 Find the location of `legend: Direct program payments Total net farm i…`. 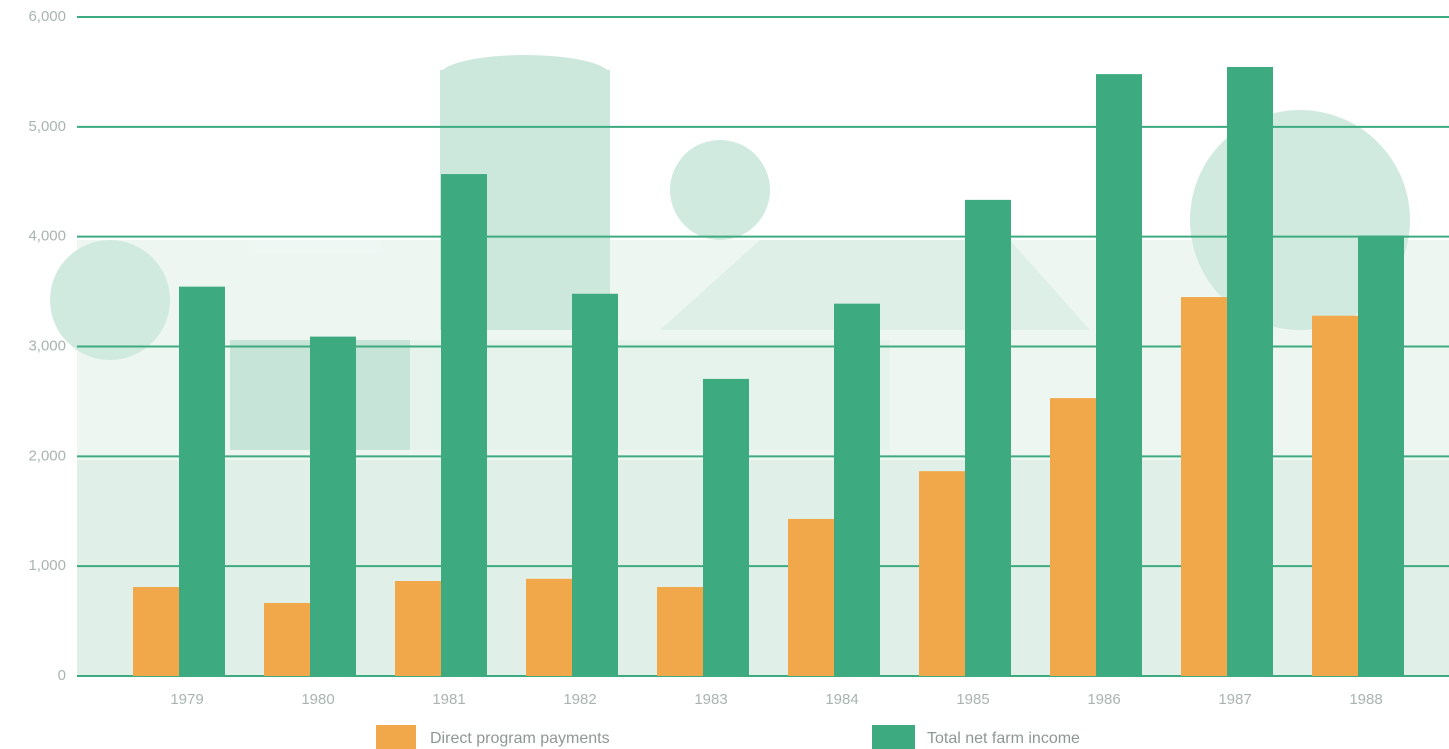

legend: Direct program payments Total net farm i… is located at coordinates (728, 737).